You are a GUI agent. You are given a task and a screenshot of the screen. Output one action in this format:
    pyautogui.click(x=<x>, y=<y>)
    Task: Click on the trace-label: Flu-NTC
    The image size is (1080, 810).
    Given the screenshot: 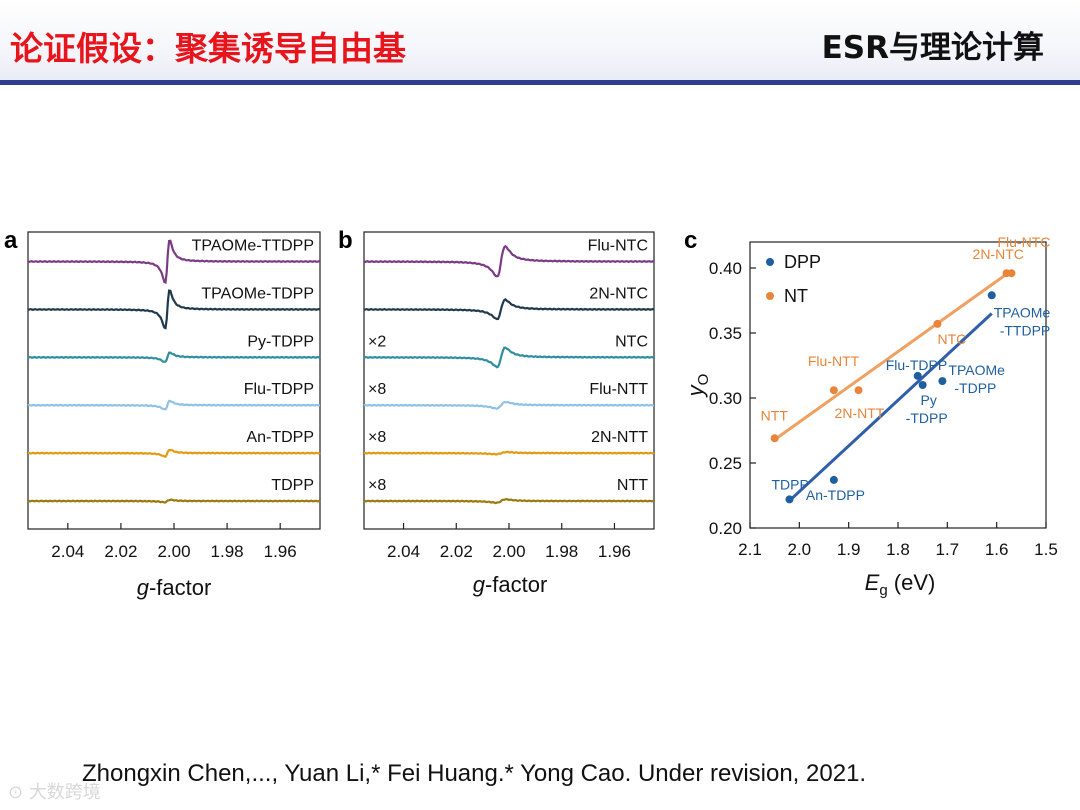 What is the action you would take?
    pyautogui.click(x=618, y=246)
    